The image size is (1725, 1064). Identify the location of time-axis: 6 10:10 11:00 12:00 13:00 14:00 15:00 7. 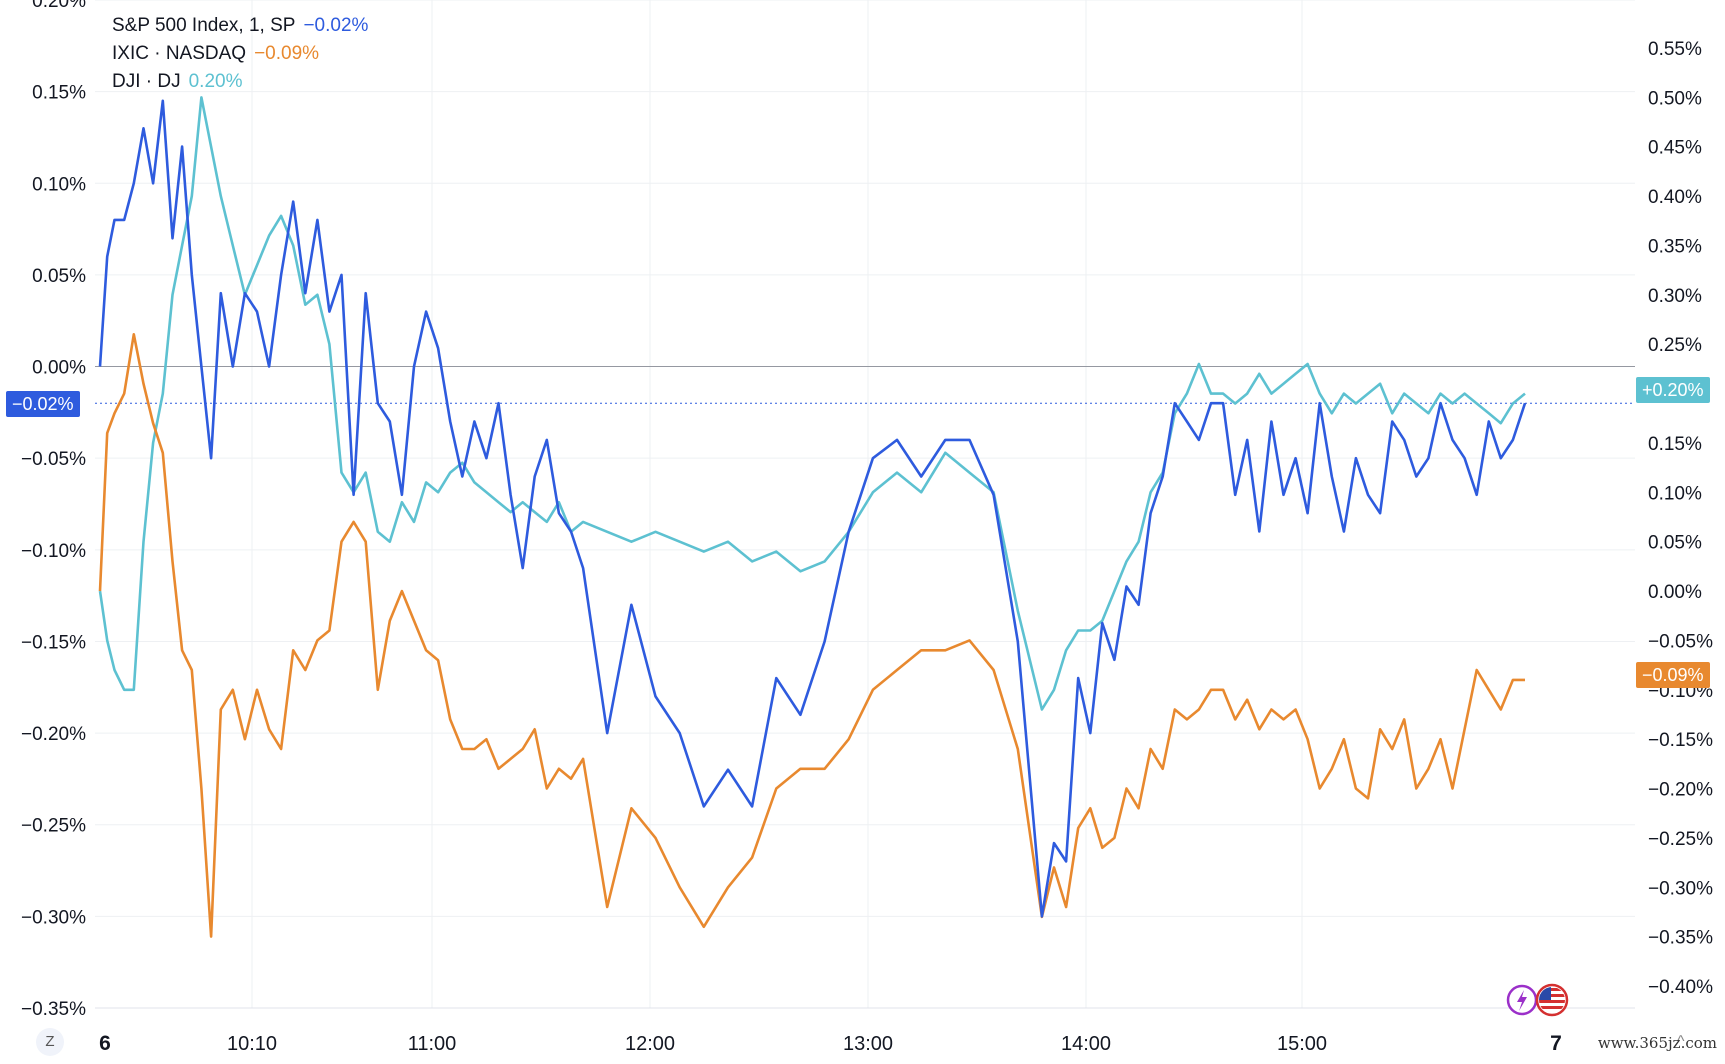
(830, 1043).